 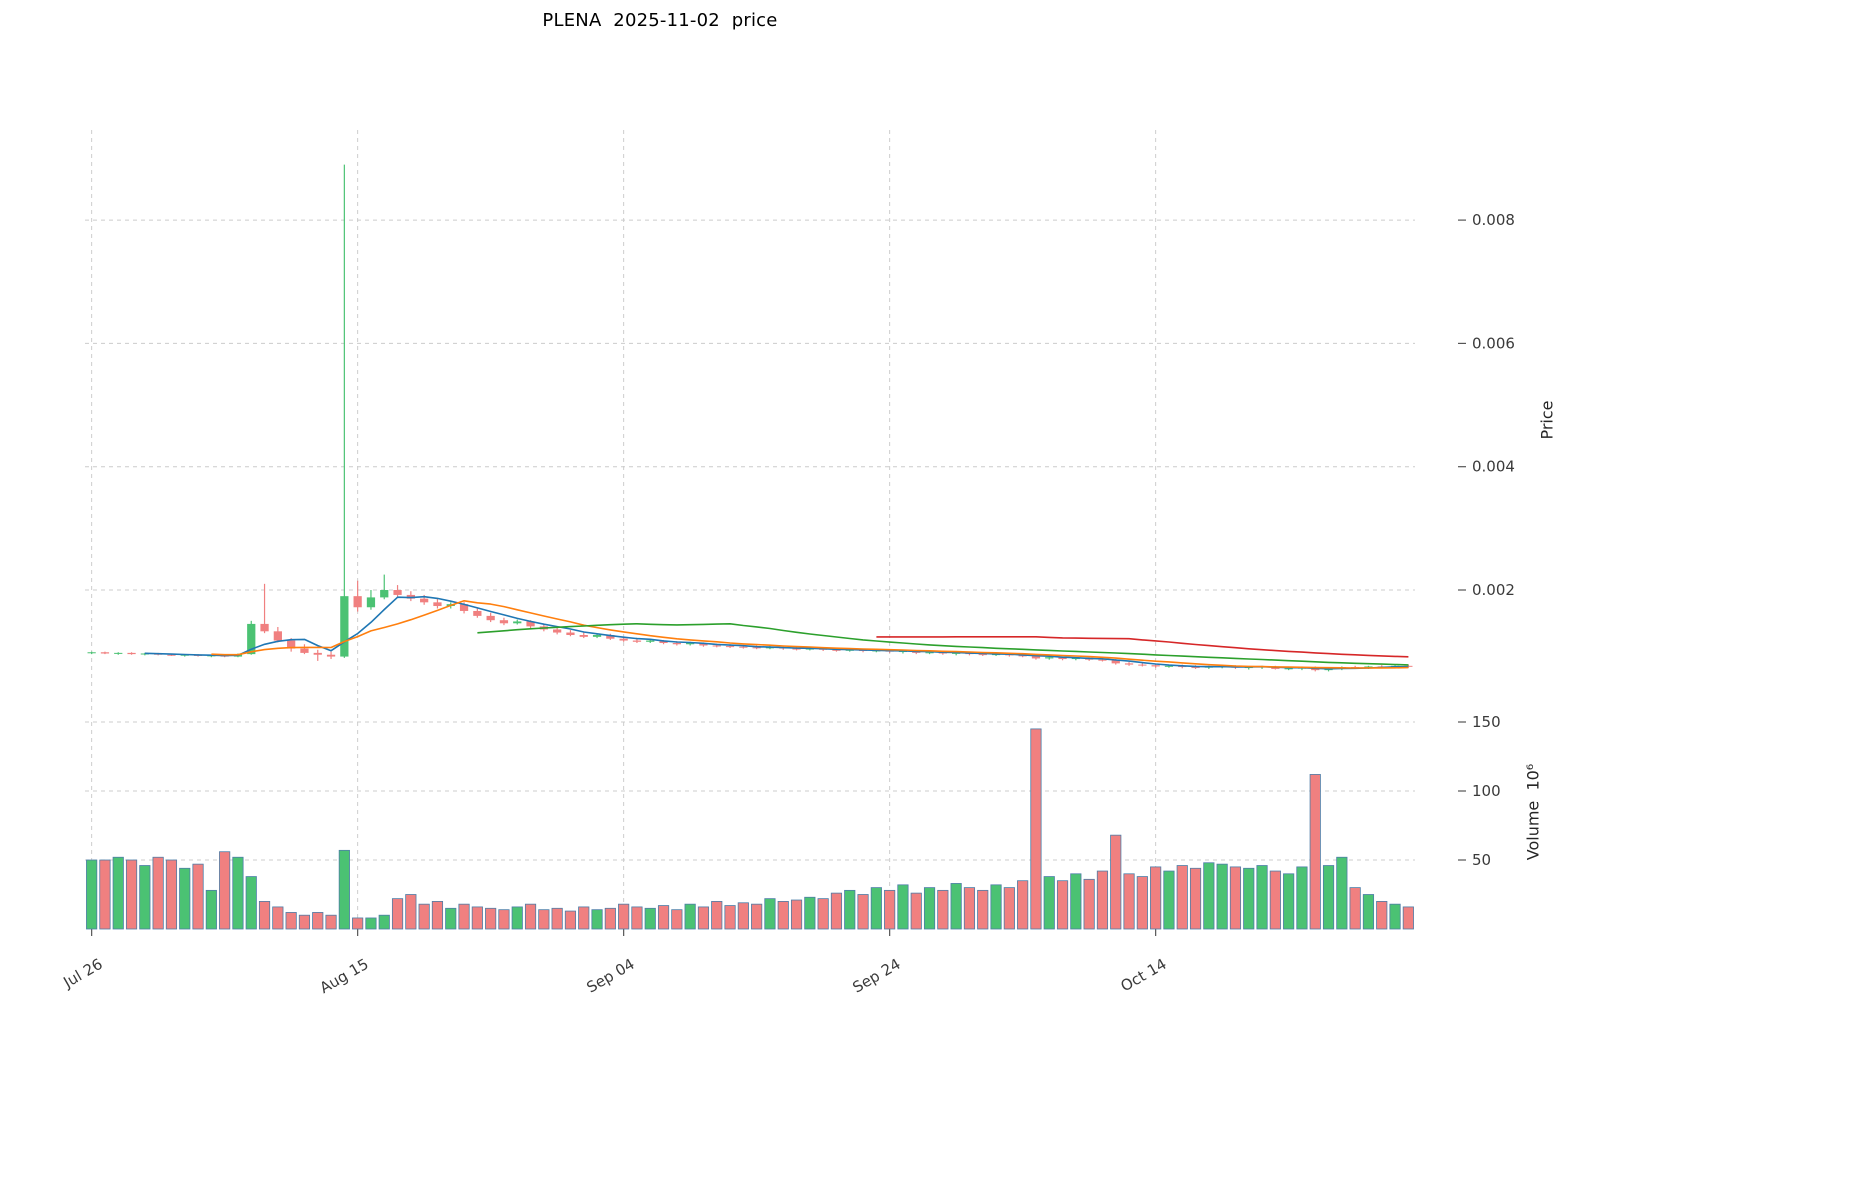 What do you see at coordinates (1493, 343) in the screenshot?
I see `price-tick-label: 0.006` at bounding box center [1493, 343].